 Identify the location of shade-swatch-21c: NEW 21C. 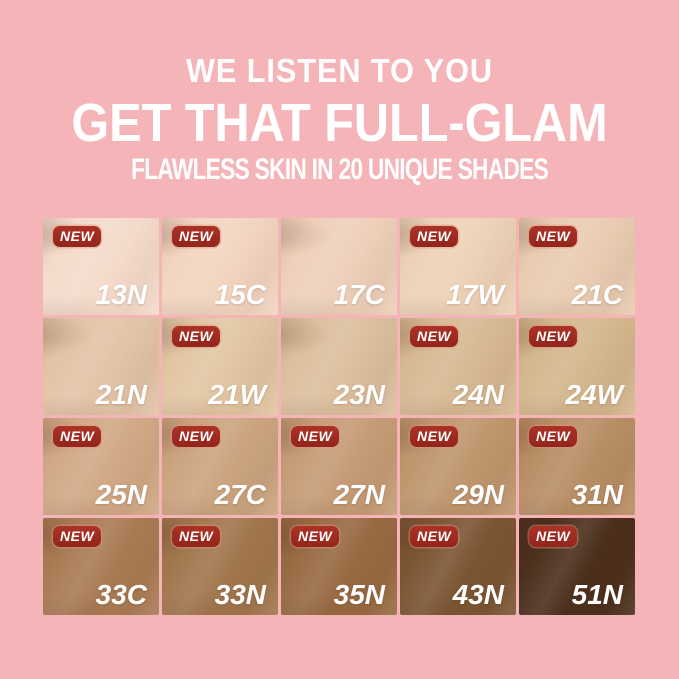
(577, 266).